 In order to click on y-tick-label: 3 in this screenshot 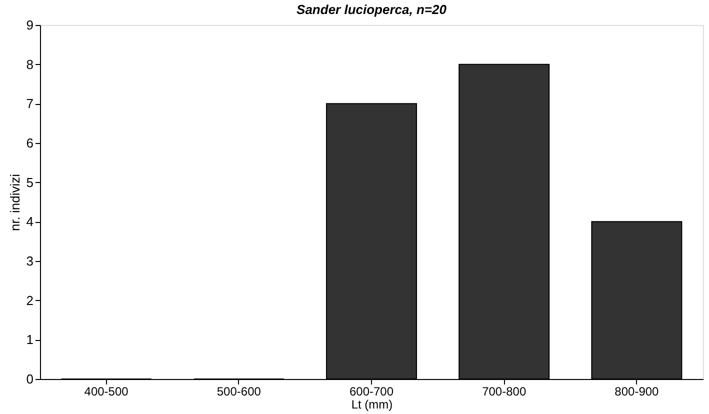, I will do `click(30, 261)`.